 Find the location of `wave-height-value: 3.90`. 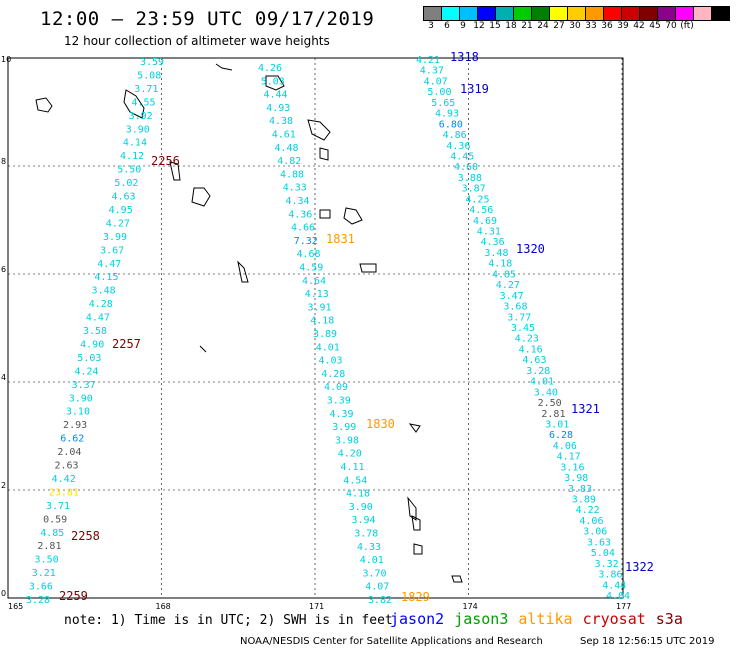

wave-height-value: 3.90 is located at coordinates (361, 507).